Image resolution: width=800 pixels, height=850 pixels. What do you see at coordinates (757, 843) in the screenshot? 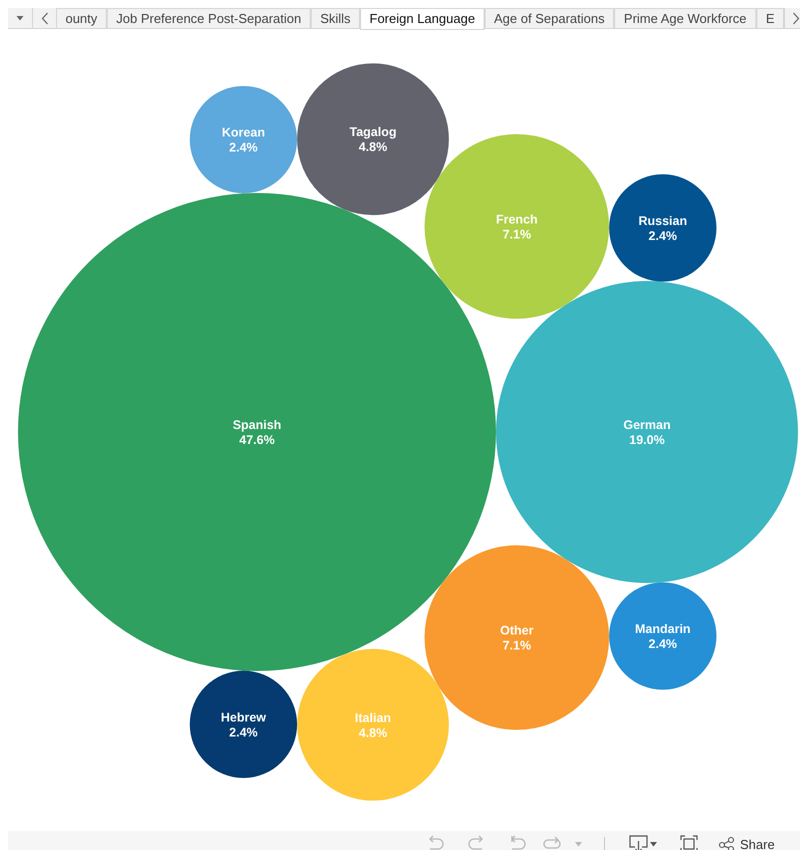
I see `text: Share` at bounding box center [757, 843].